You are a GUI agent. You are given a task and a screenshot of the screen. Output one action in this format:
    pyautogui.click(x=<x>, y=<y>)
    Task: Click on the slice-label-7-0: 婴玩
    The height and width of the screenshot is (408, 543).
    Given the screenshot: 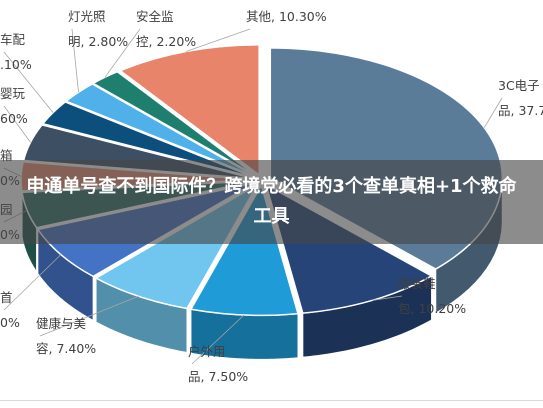 What is the action you would take?
    pyautogui.click(x=13, y=93)
    